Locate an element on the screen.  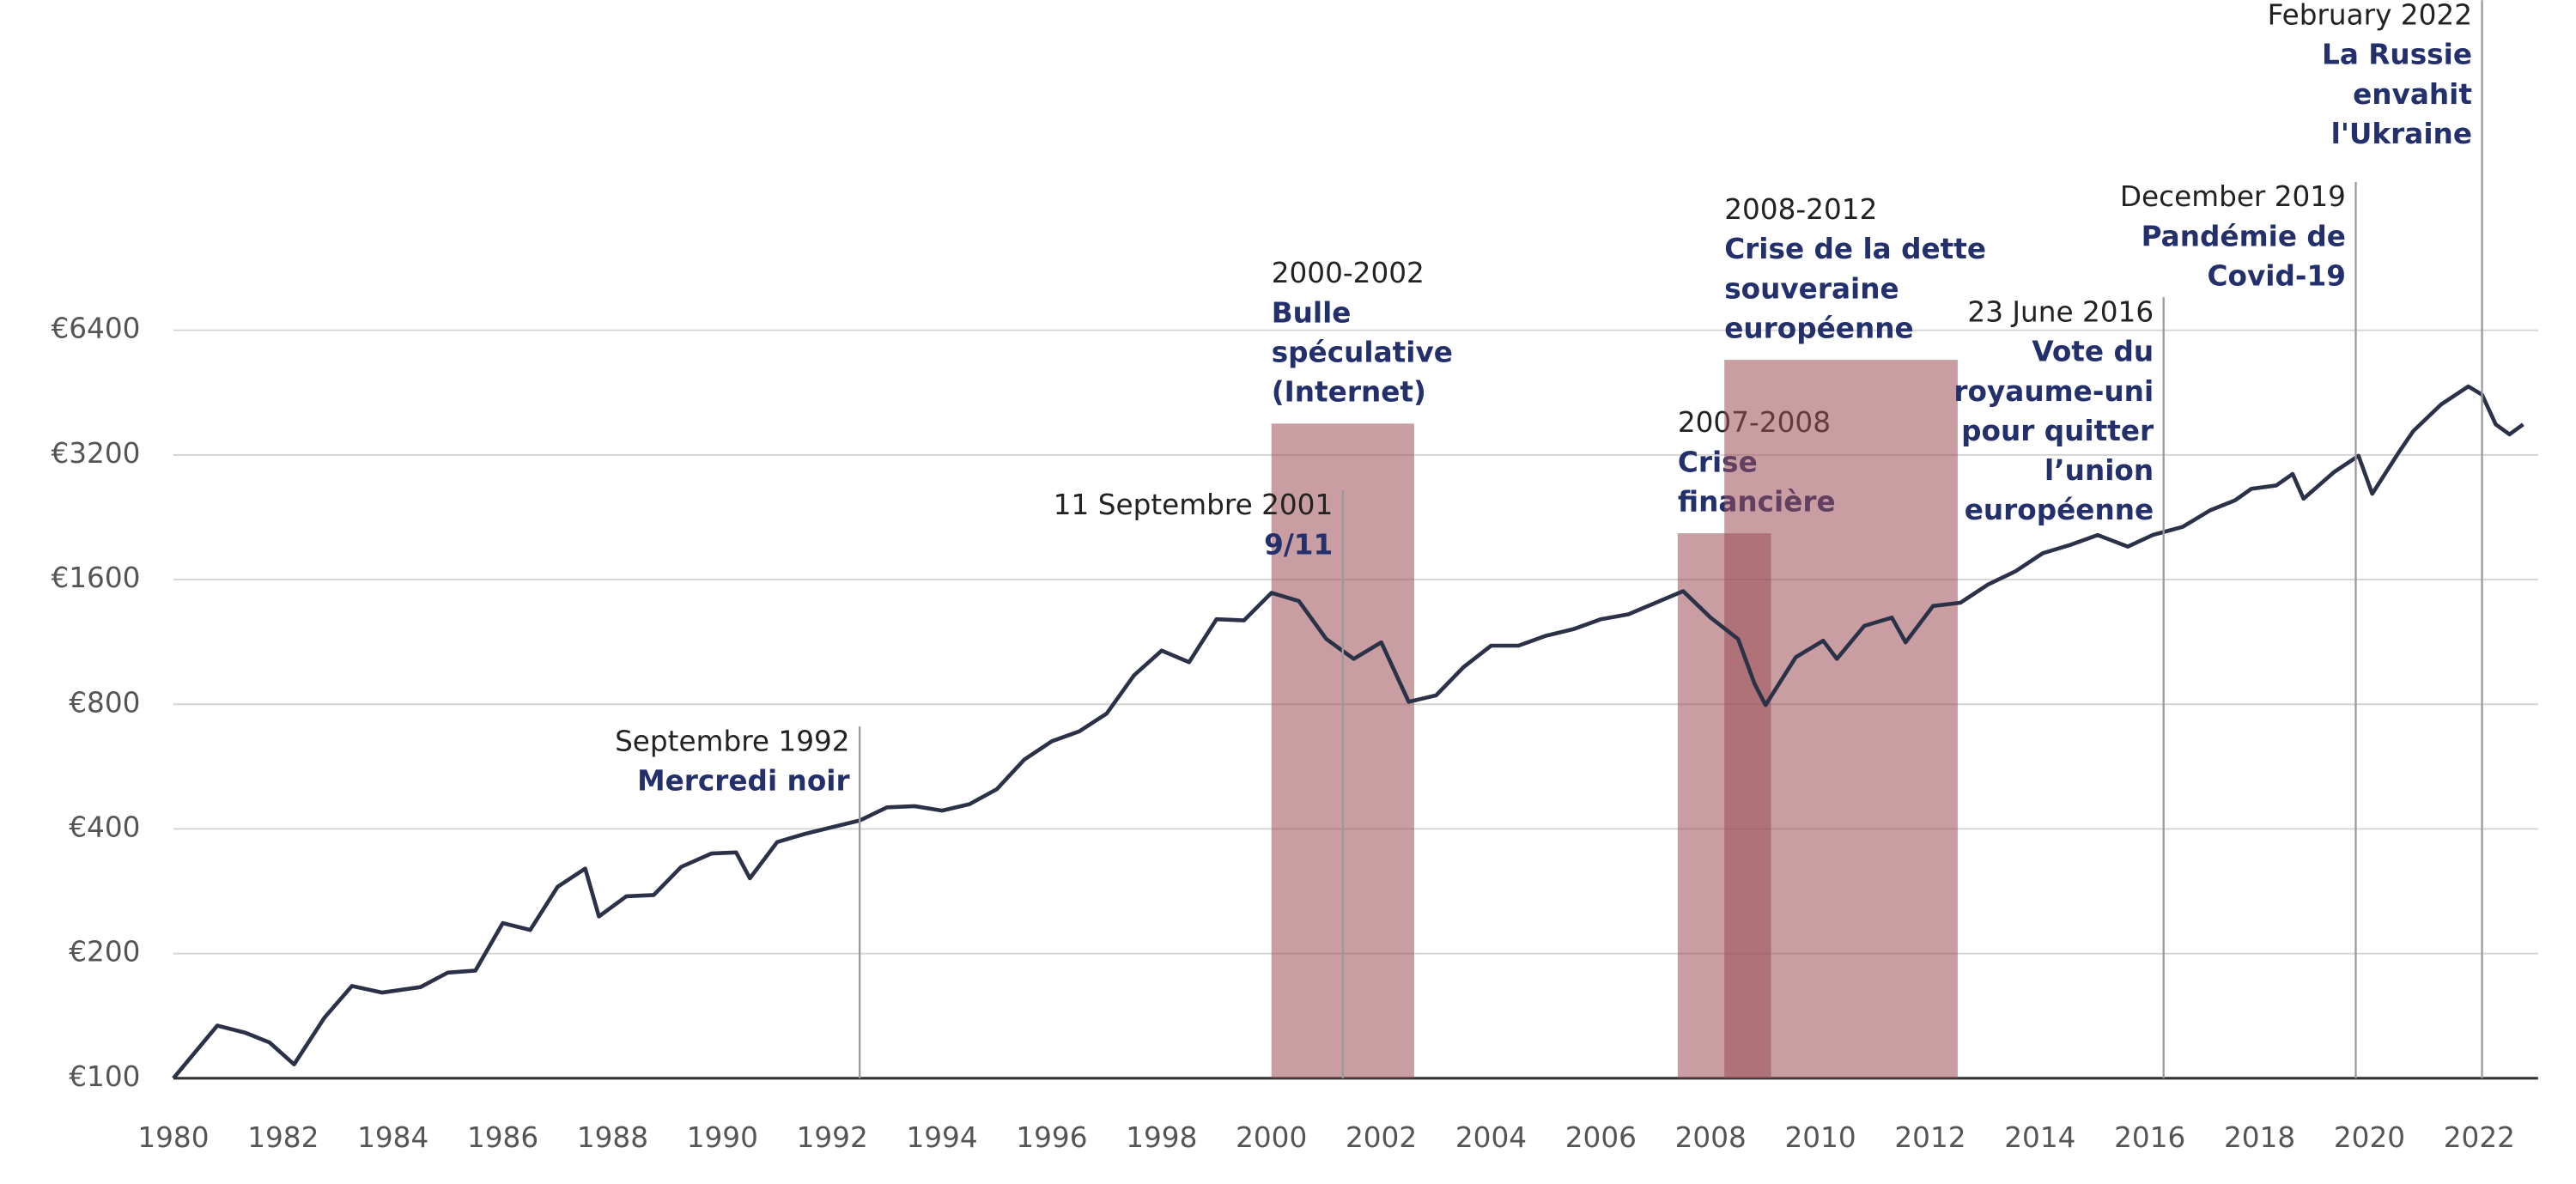
period-text: Bulle is located at coordinates (1312, 312).